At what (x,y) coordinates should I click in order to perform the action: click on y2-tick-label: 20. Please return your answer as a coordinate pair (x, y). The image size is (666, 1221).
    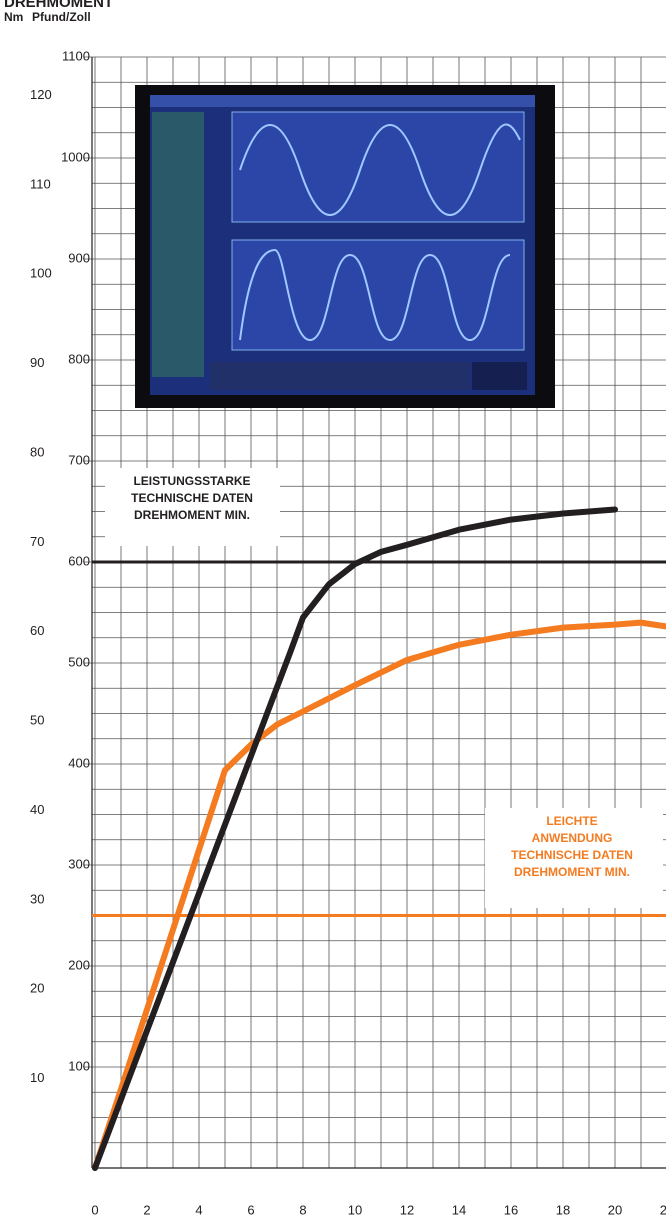
    Looking at the image, I should click on (37, 988).